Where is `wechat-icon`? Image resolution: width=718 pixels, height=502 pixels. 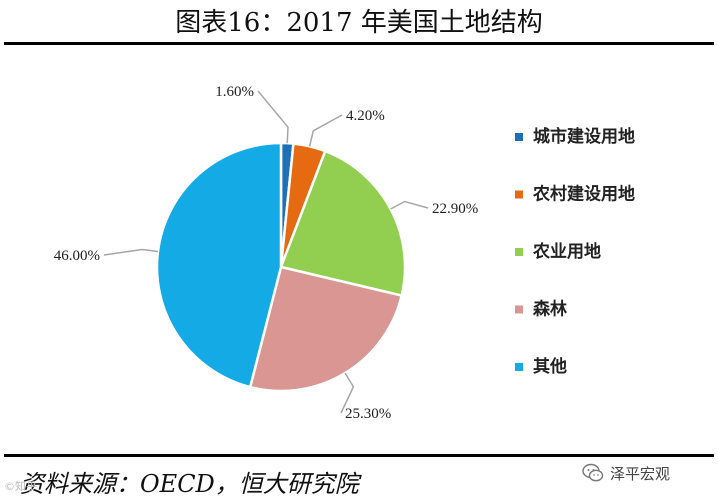
wechat-icon is located at coordinates (593, 472).